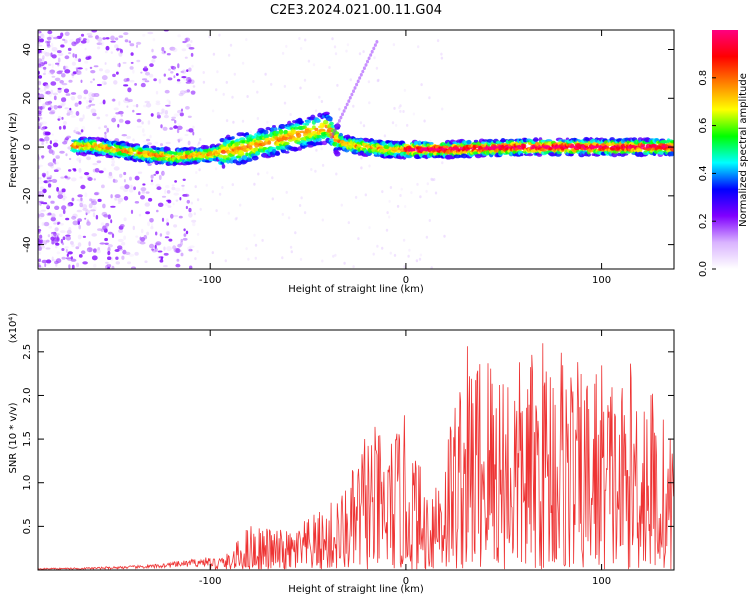 This screenshot has width=750, height=600. Describe the element at coordinates (707, 173) in the screenshot. I see `colorbar-ticks: 0.0 0.2 0.4 0.6 0.8` at that location.